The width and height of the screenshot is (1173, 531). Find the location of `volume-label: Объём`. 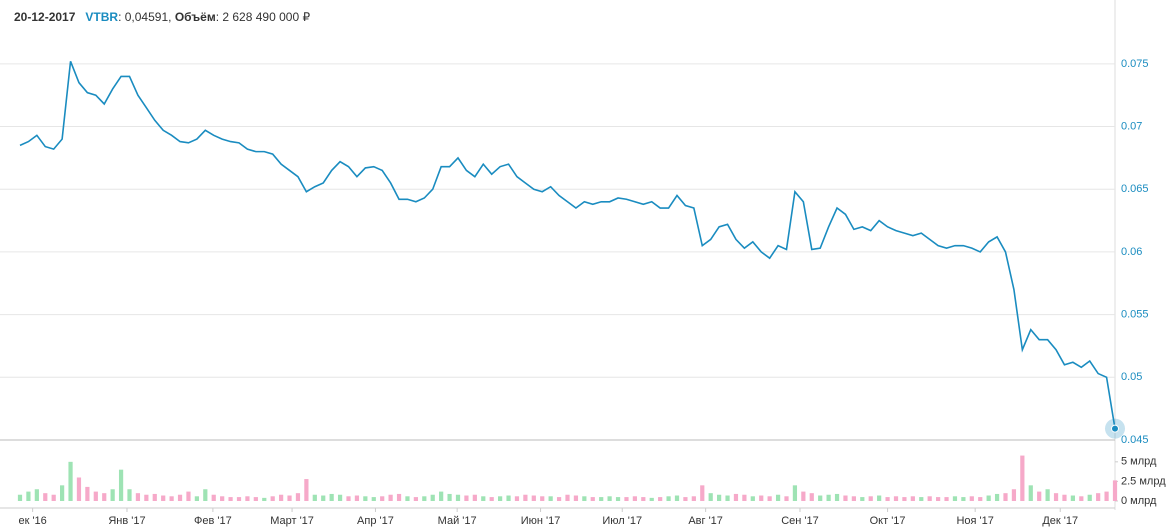

volume-label: Объём is located at coordinates (195, 17).